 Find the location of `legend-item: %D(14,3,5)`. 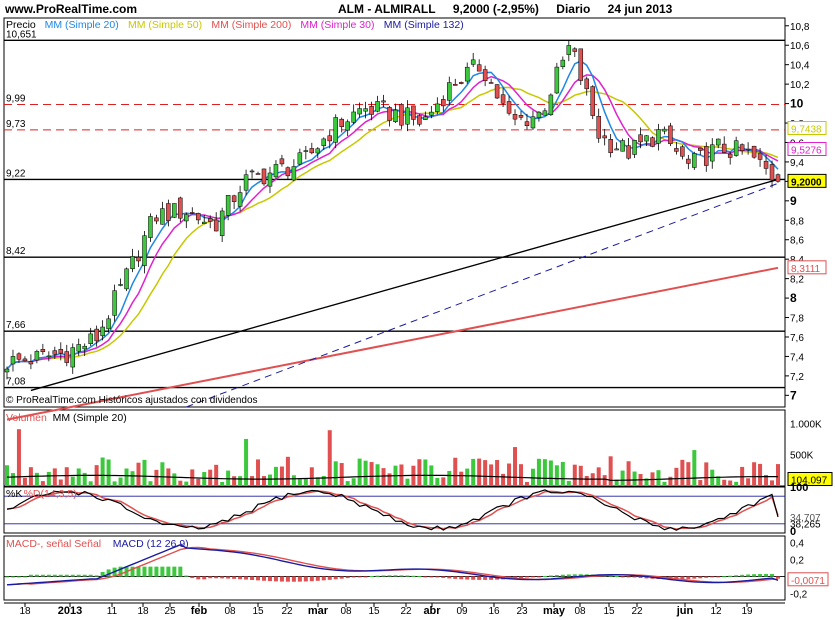

legend-item: %D(14,3,5) is located at coordinates (50, 494).